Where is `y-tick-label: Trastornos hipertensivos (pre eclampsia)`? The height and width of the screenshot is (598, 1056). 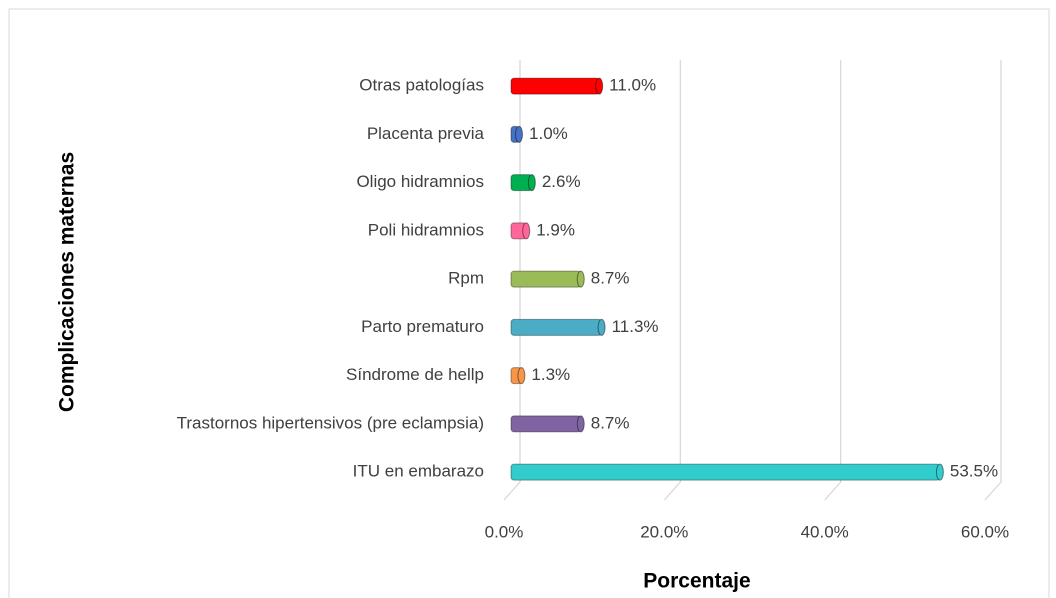
y-tick-label: Trastornos hipertensivos (pre eclampsia) is located at coordinates (330, 422).